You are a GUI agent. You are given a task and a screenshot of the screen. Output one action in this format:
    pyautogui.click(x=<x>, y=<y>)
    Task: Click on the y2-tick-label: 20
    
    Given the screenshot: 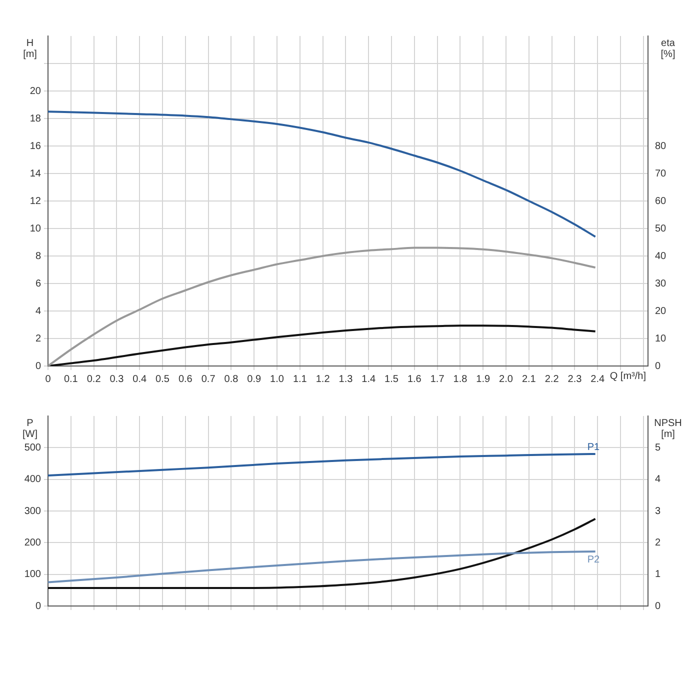 What is the action you would take?
    pyautogui.click(x=661, y=311)
    